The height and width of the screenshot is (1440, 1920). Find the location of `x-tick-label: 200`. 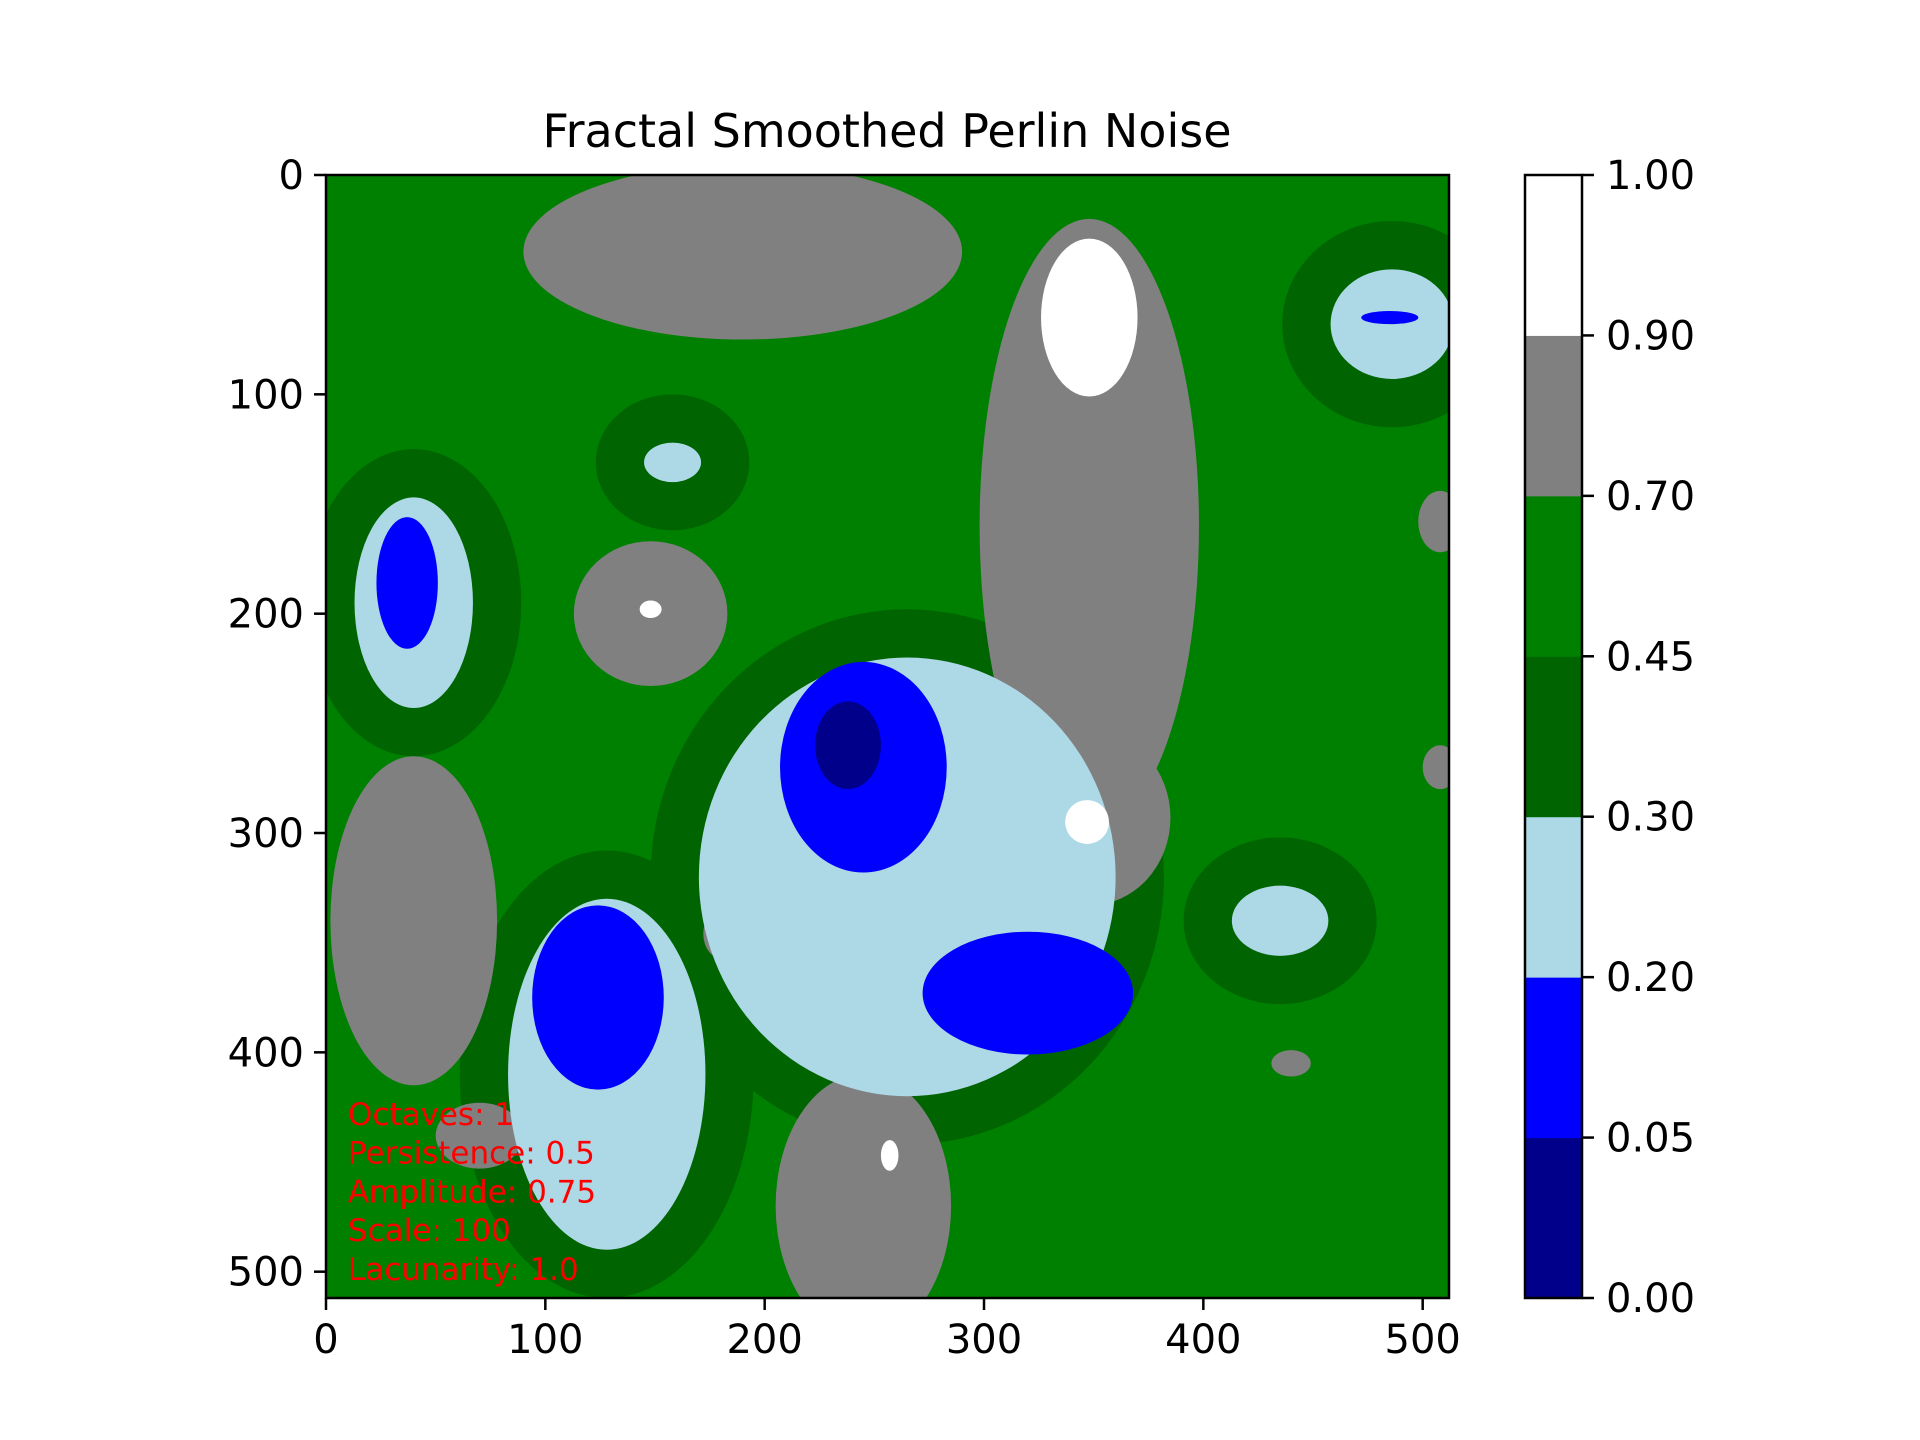

x-tick-label: 200 is located at coordinates (764, 1340).